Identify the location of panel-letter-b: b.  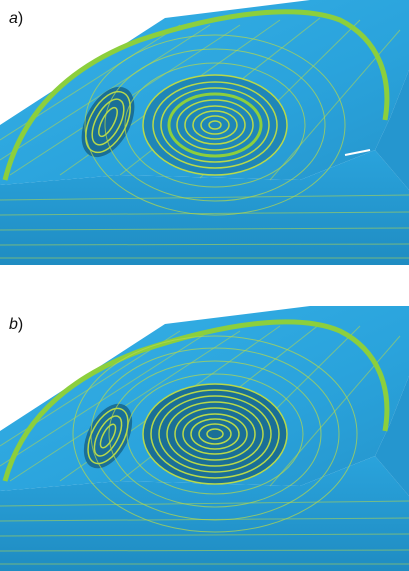
(13, 324).